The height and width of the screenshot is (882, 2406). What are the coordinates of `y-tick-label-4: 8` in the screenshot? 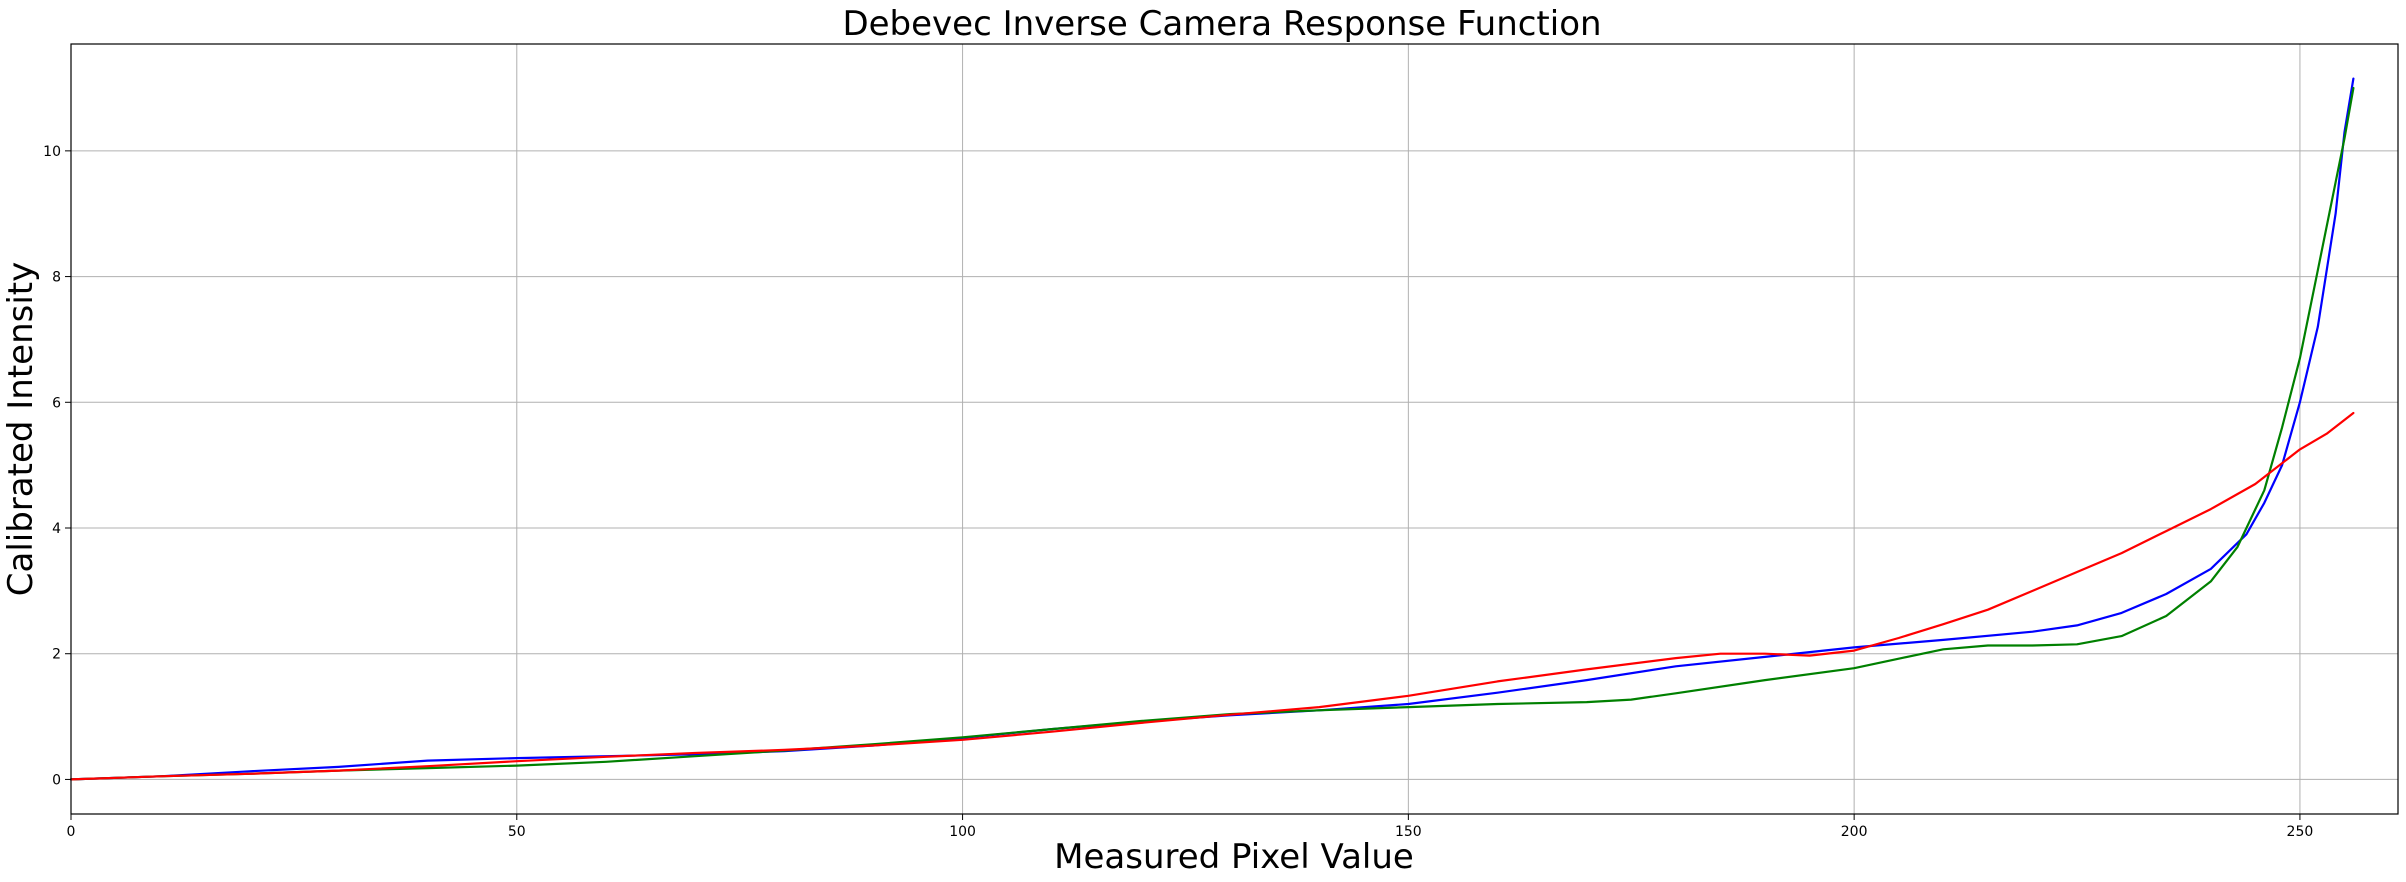 It's located at (56, 278).